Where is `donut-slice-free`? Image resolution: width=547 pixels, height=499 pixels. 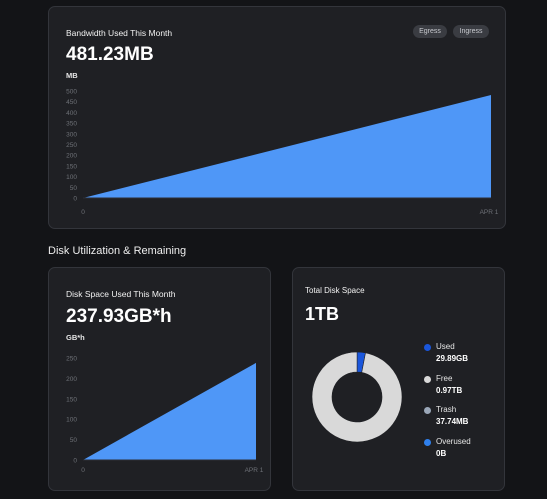 donut-slice-free is located at coordinates (357, 397).